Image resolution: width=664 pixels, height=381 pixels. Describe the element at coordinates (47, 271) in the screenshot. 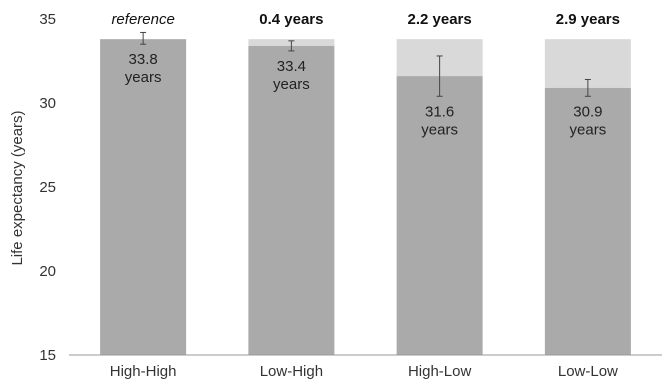

I see `y-tick-label: 20` at that location.